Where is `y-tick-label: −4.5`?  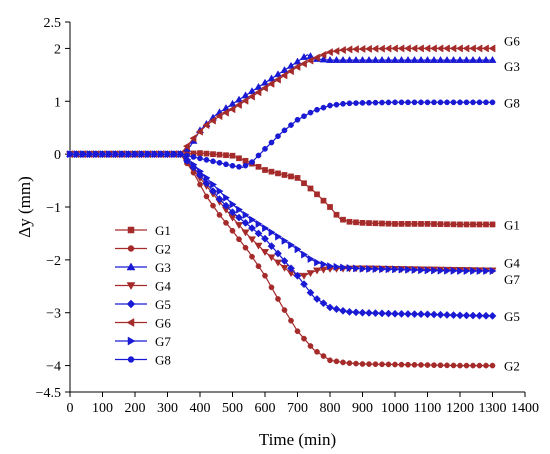 y-tick-label: −4.5 is located at coordinates (48, 393).